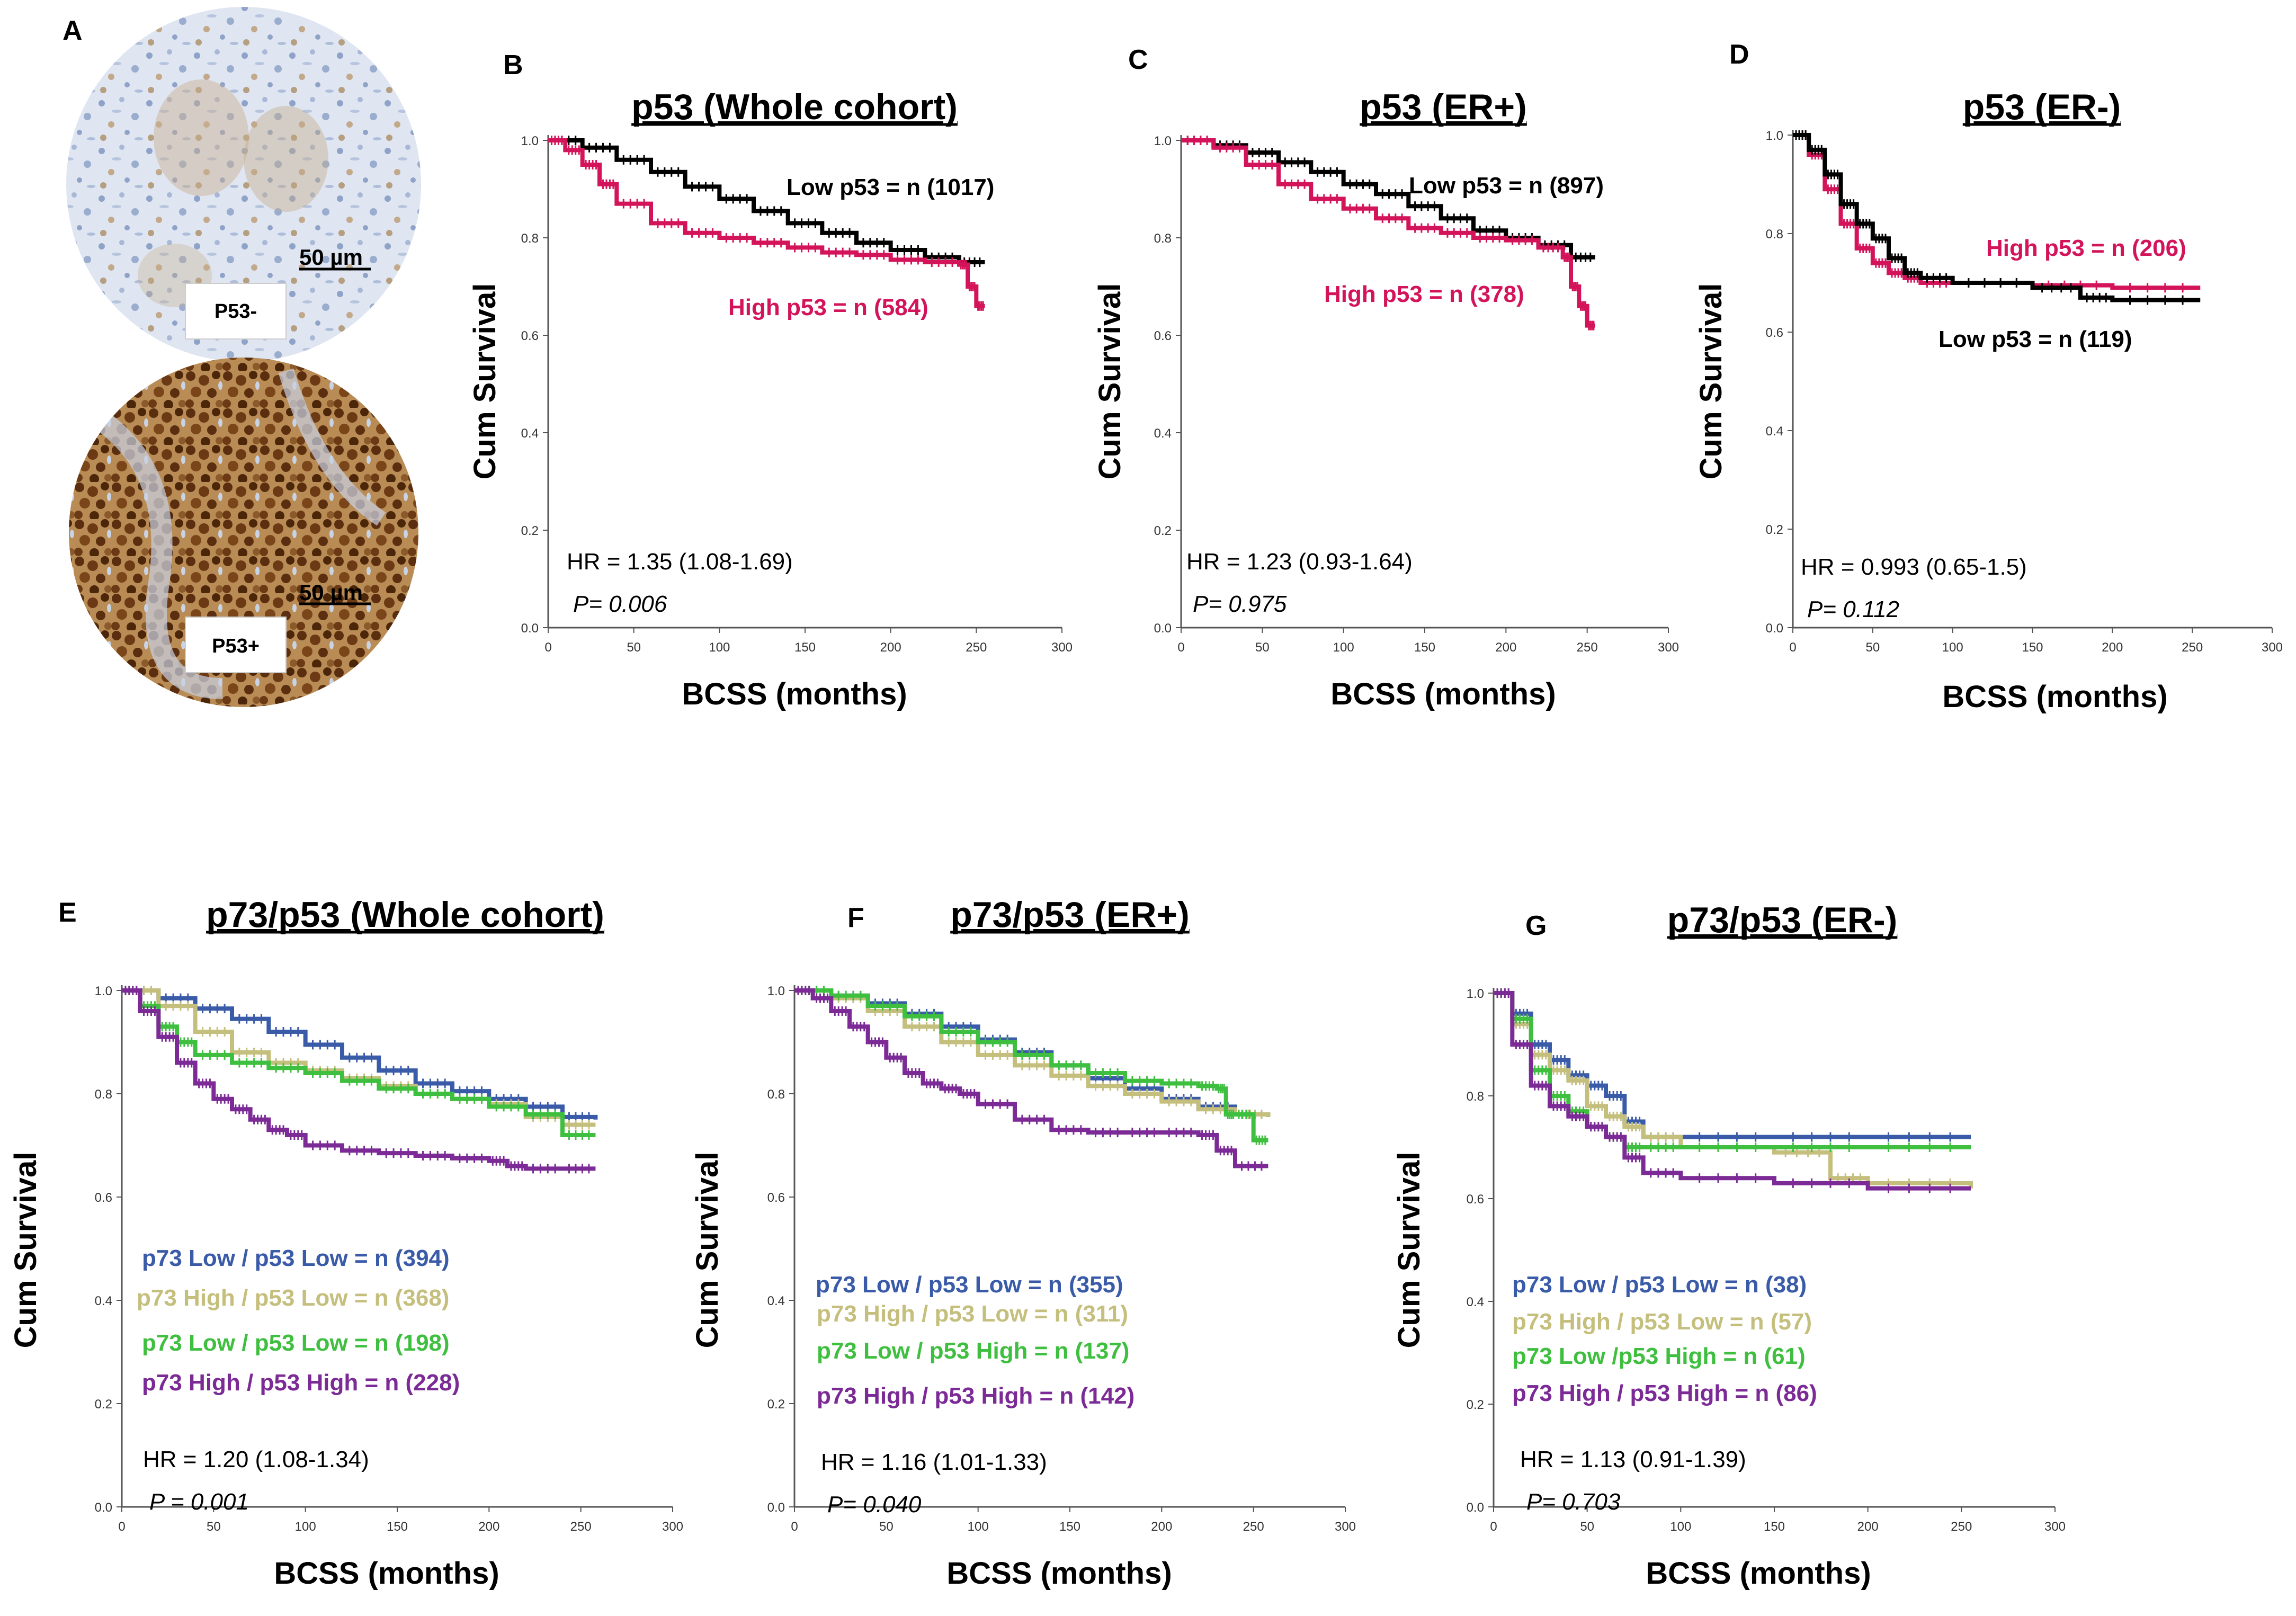 This screenshot has width=2296, height=1616. I want to click on series-label: p73 High / p53 Low = n (311), so click(972, 1314).